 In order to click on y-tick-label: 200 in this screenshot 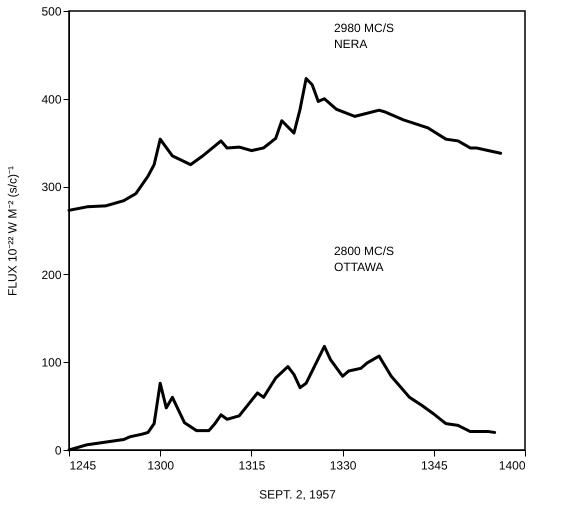, I will do `click(51, 275)`.